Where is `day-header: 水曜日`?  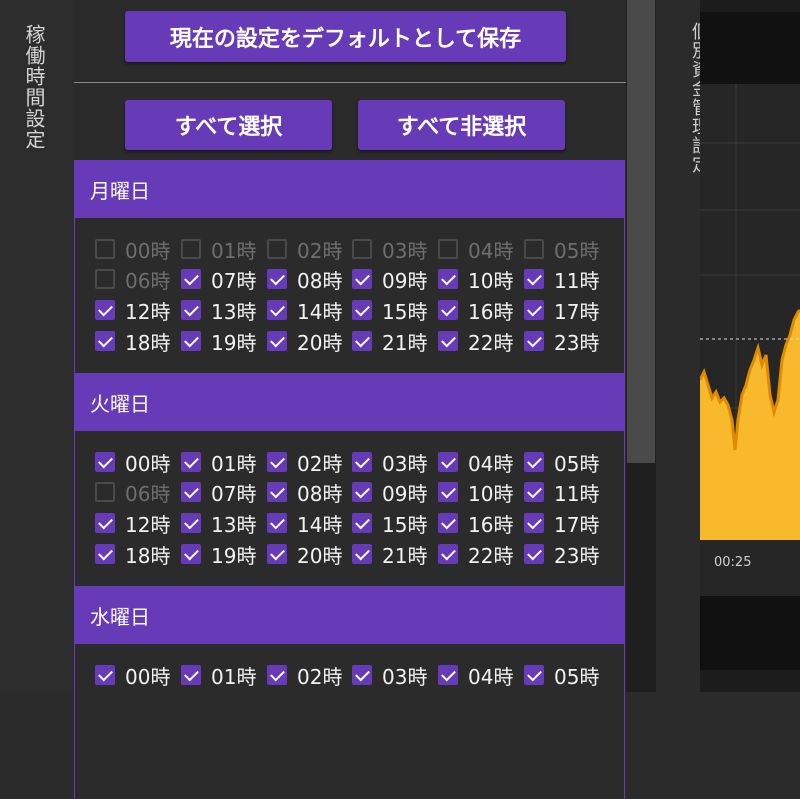
day-header: 水曜日 is located at coordinates (349, 615).